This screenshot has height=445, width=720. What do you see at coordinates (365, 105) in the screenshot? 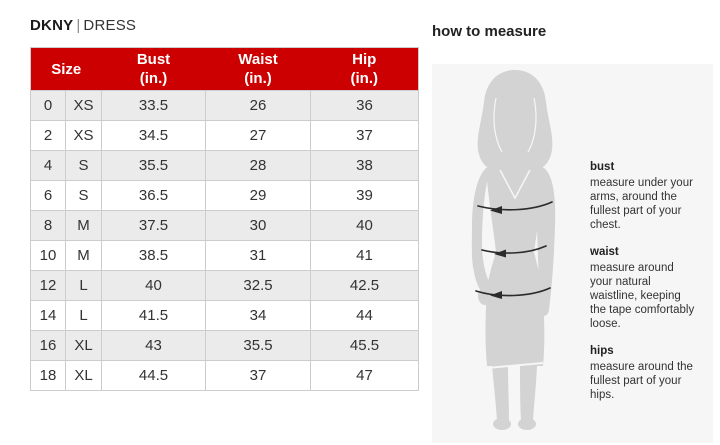
I see `hip-cell: 36` at bounding box center [365, 105].